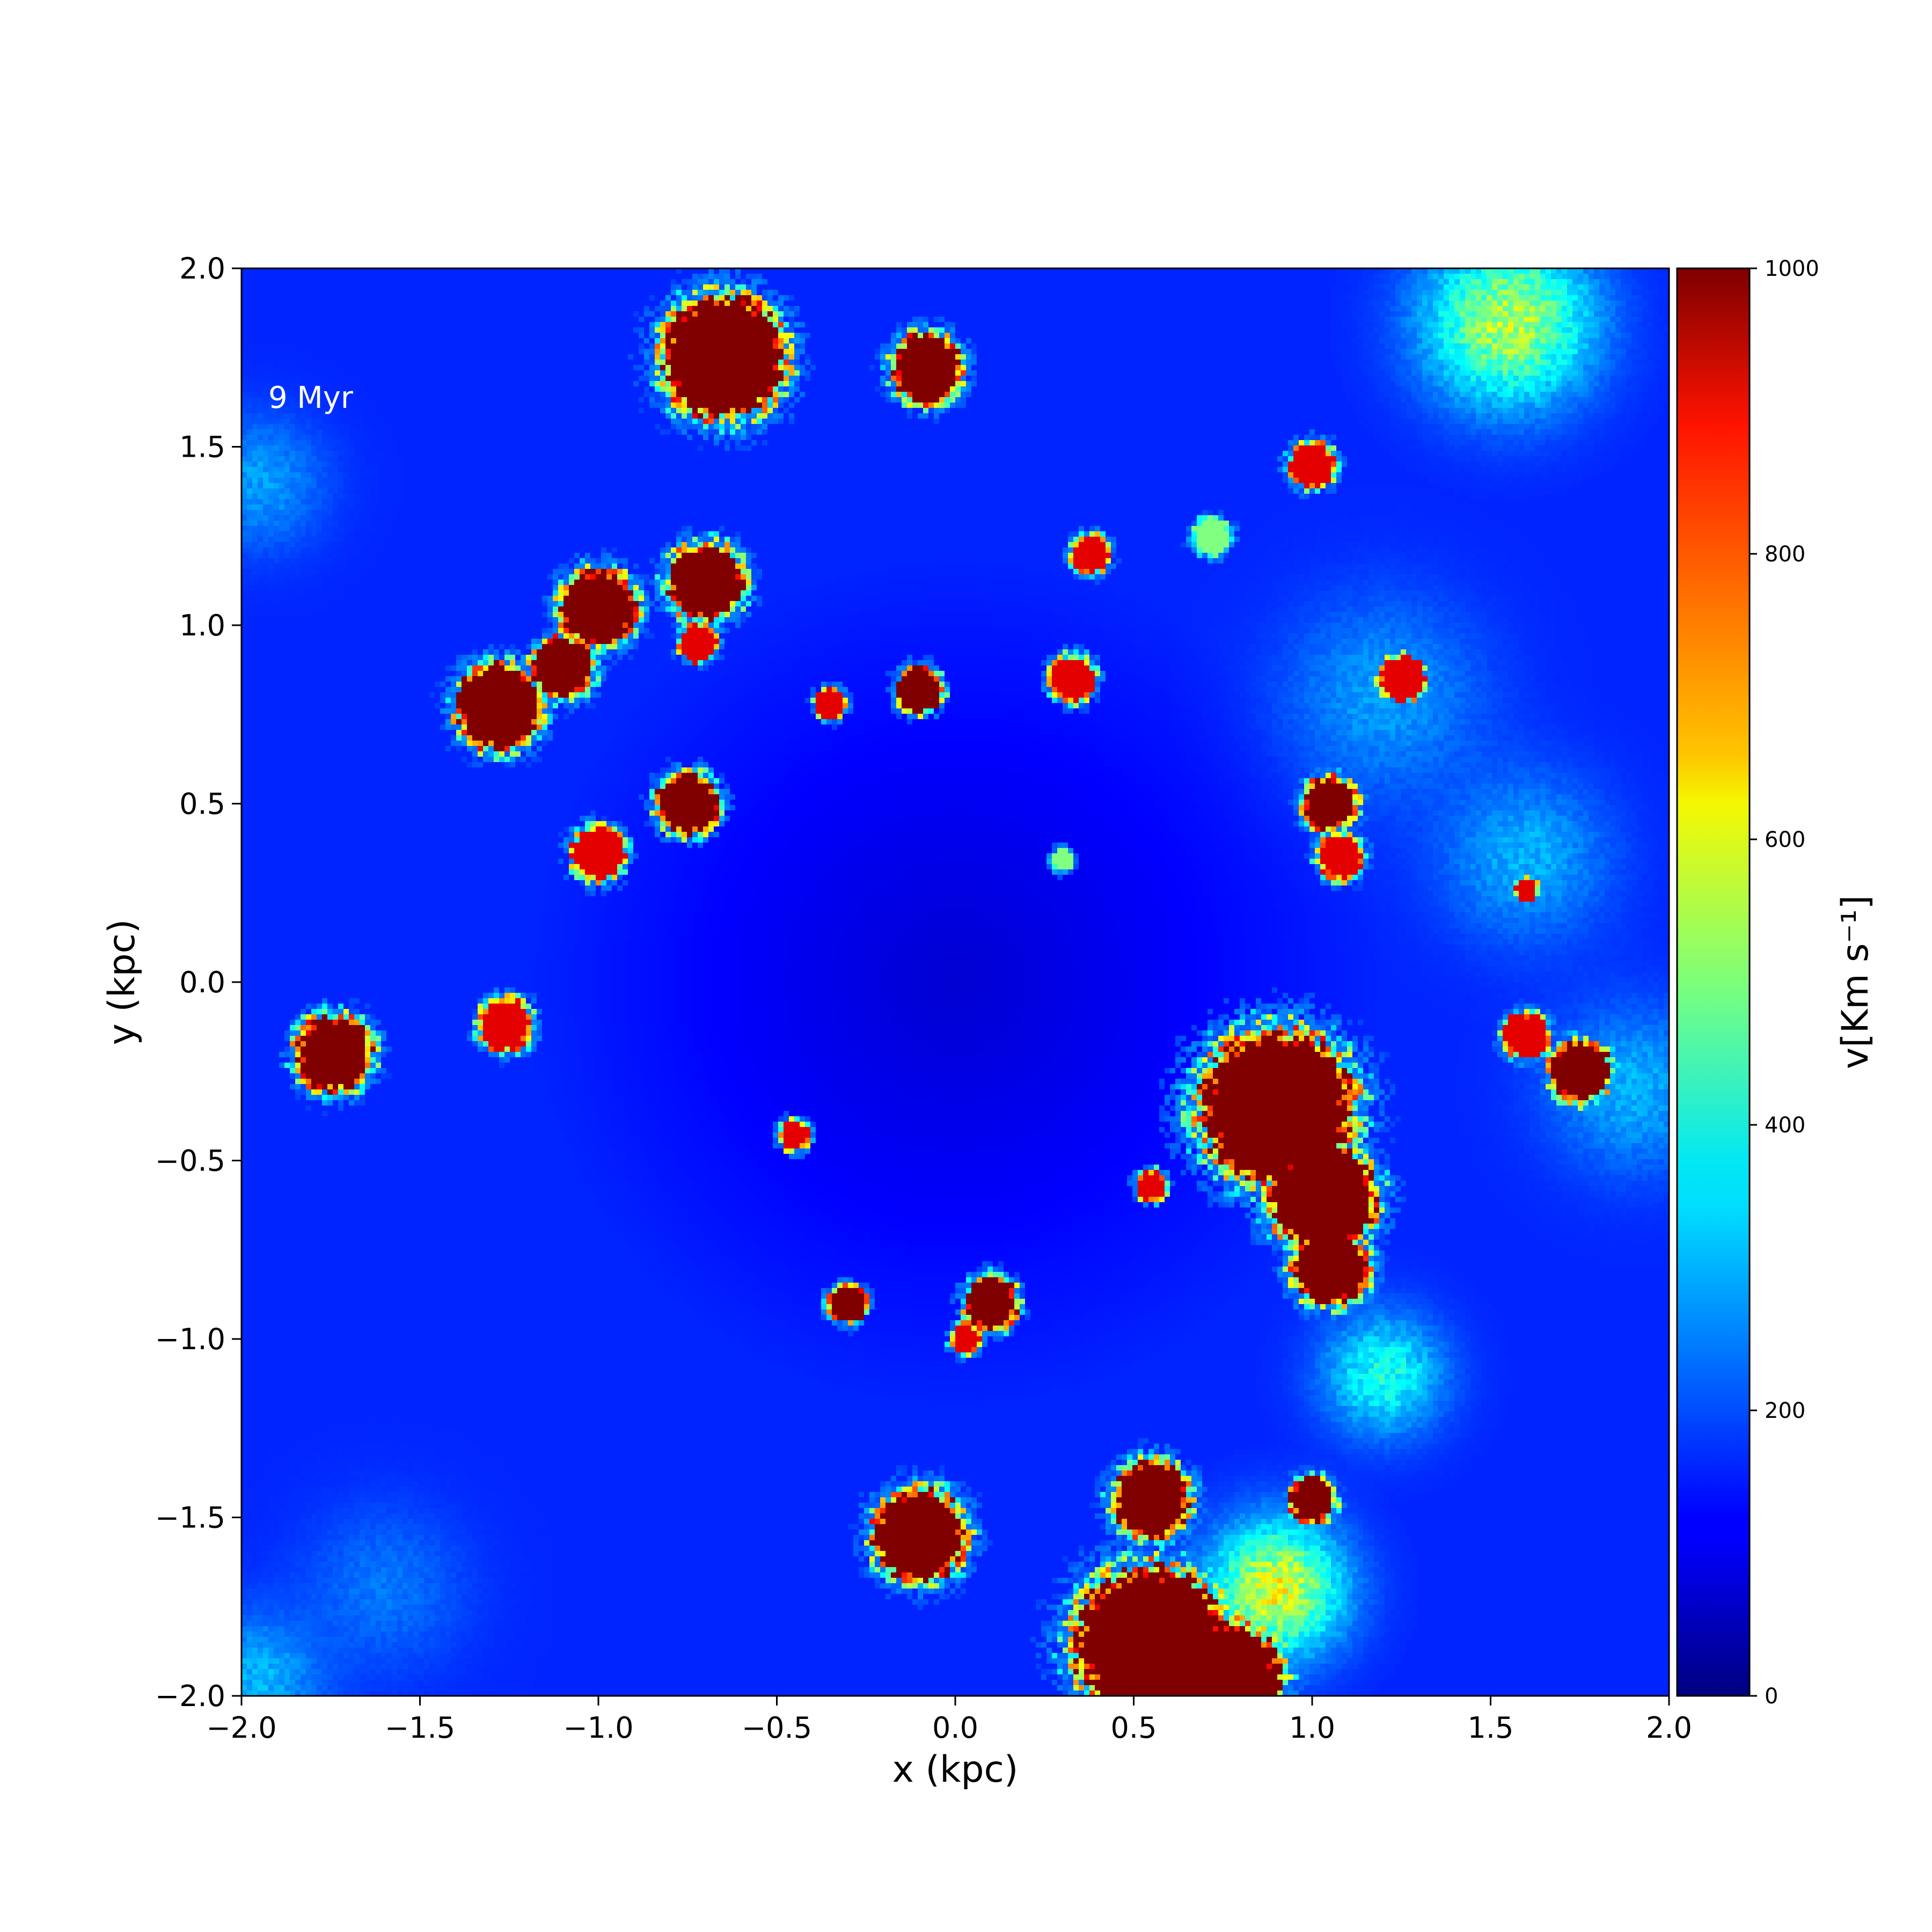 Image resolution: width=1932 pixels, height=1932 pixels. Describe the element at coordinates (190, 1518) in the screenshot. I see `y-tick-label: −1.5` at that location.